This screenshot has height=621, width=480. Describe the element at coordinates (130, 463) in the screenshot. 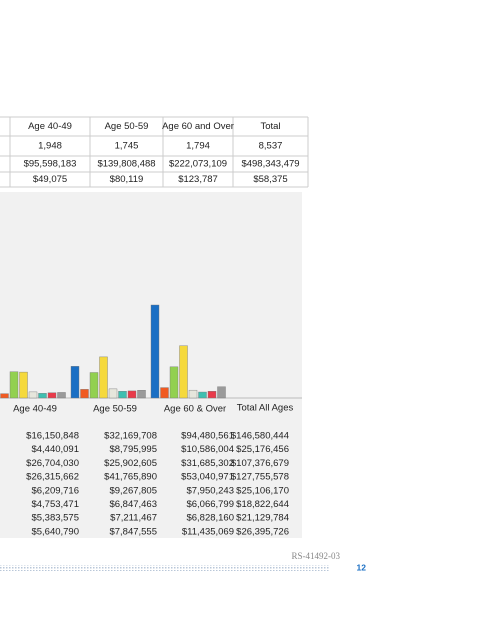

I see `value-cell: $25,902,605` at that location.